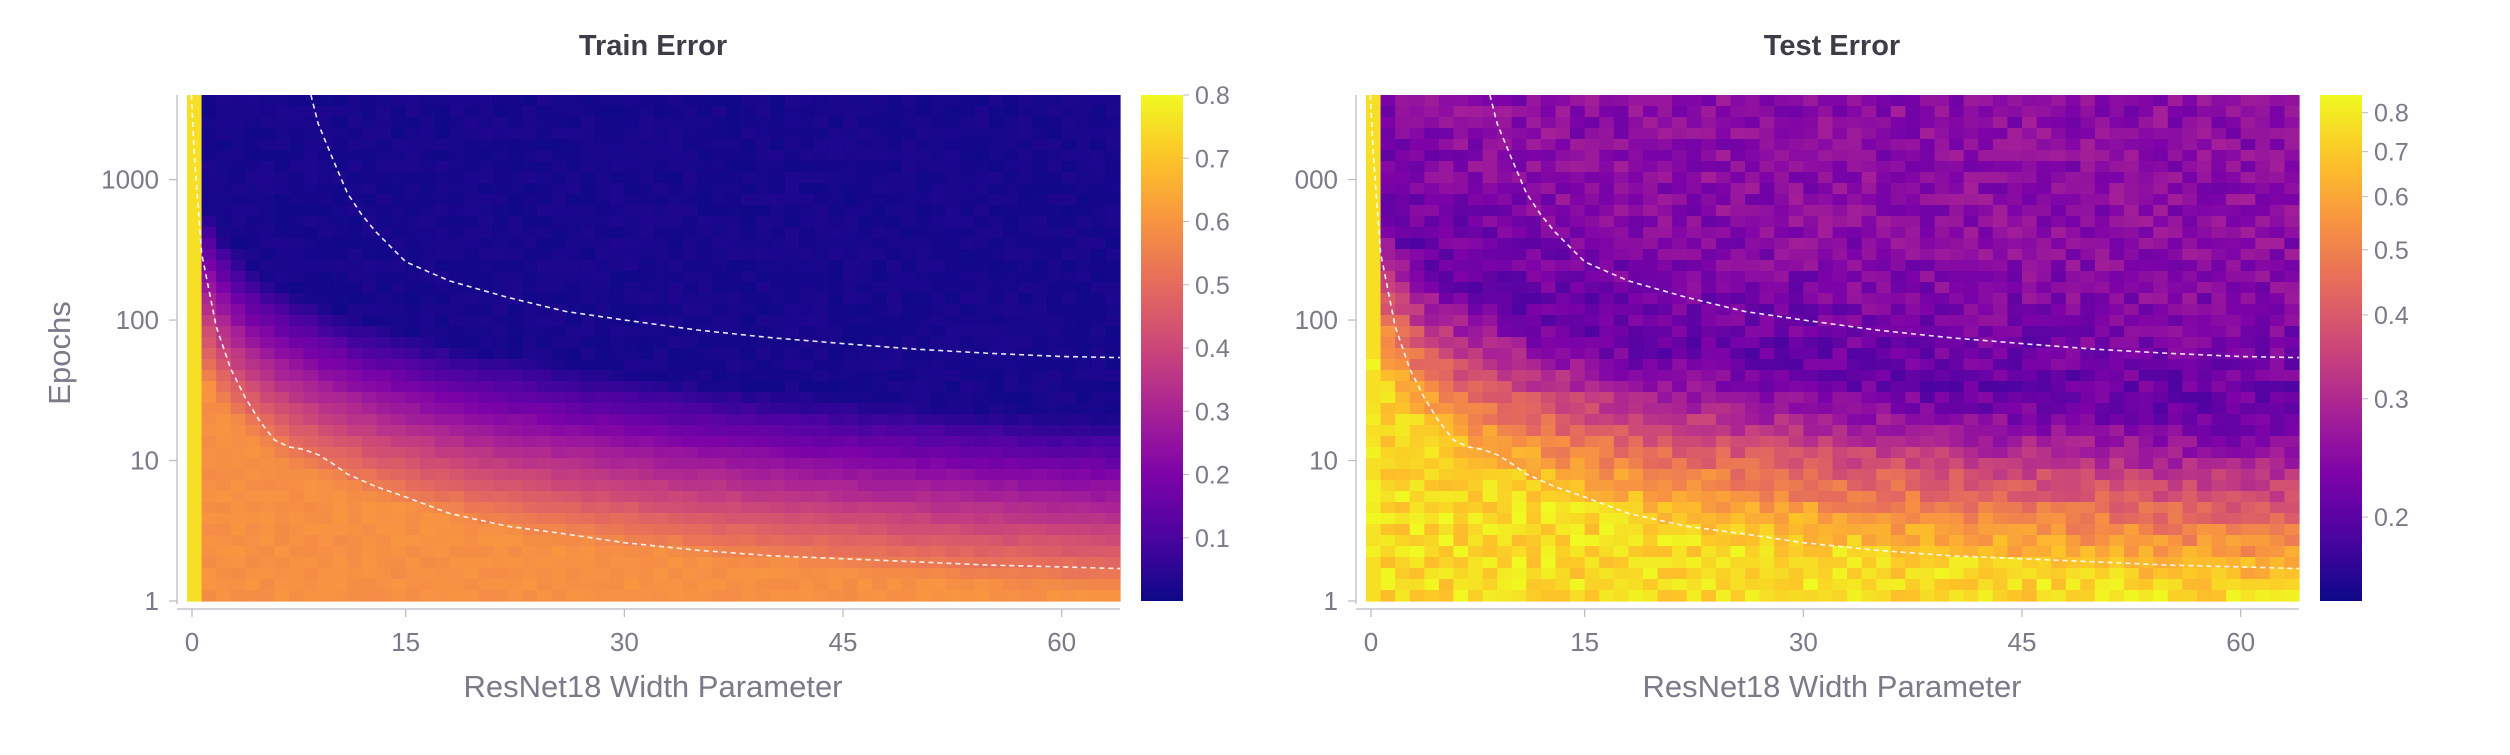 The width and height of the screenshot is (2510, 755). I want to click on x-tick-label: 45, so click(843, 642).